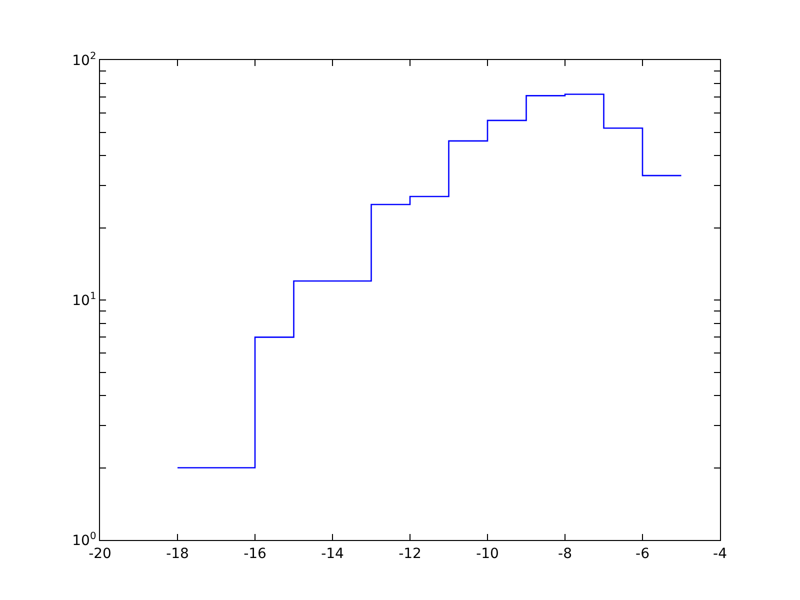 The image size is (800, 600). What do you see at coordinates (487, 554) in the screenshot?
I see `x-tick-label: -10` at bounding box center [487, 554].